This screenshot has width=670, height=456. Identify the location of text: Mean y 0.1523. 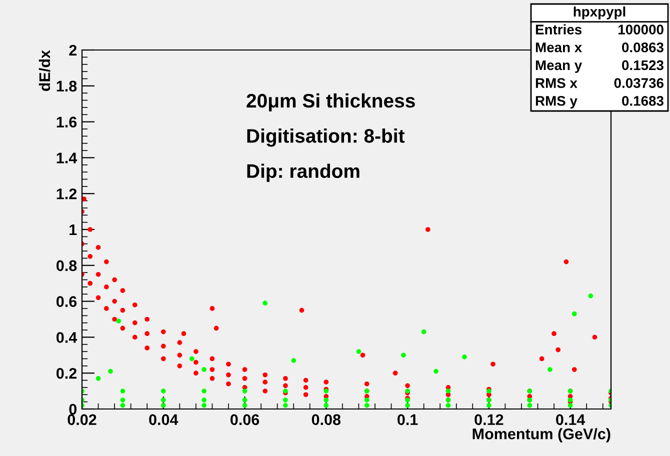
(600, 66).